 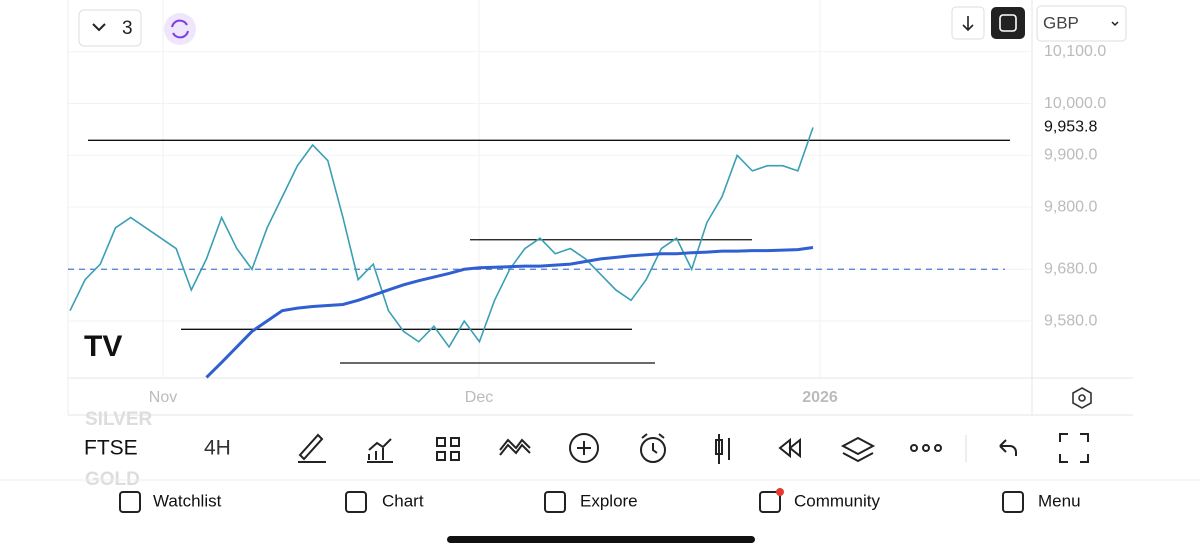 I want to click on currency: GBP, so click(x=1061, y=22).